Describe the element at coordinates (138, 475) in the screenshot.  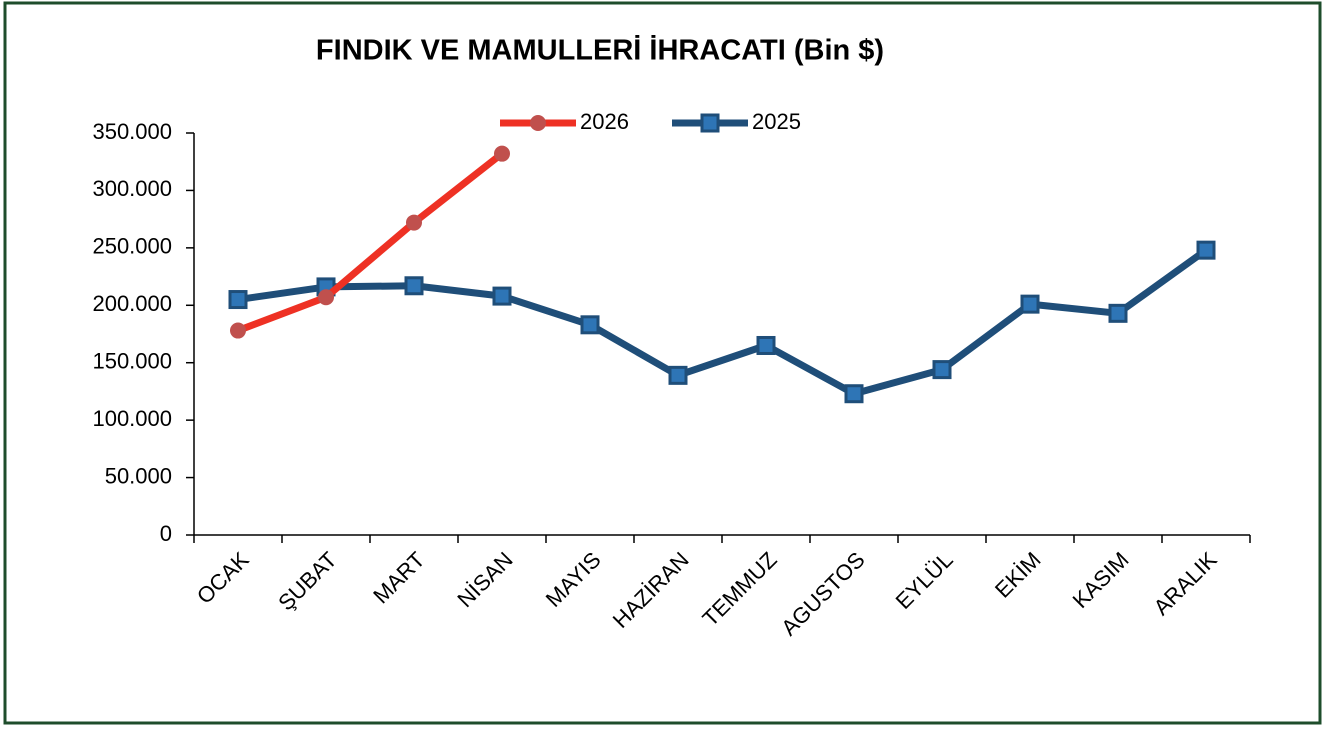
I see `y-tick-label: 50.000` at that location.